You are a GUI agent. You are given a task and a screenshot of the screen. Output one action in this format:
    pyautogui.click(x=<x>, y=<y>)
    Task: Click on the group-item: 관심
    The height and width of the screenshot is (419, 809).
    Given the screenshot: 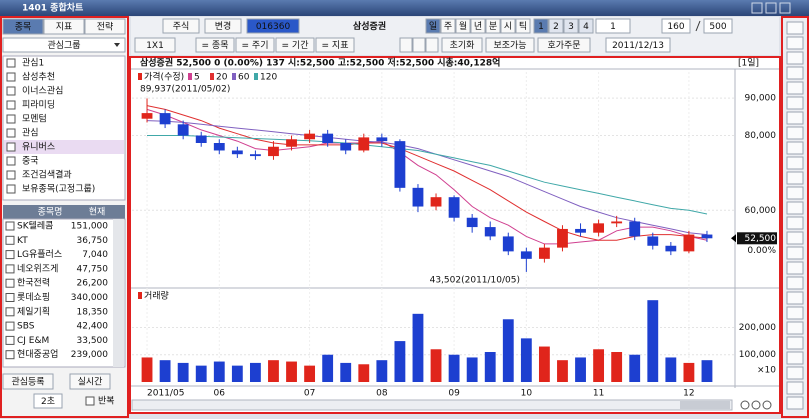 What is the action you would take?
    pyautogui.click(x=30, y=133)
    